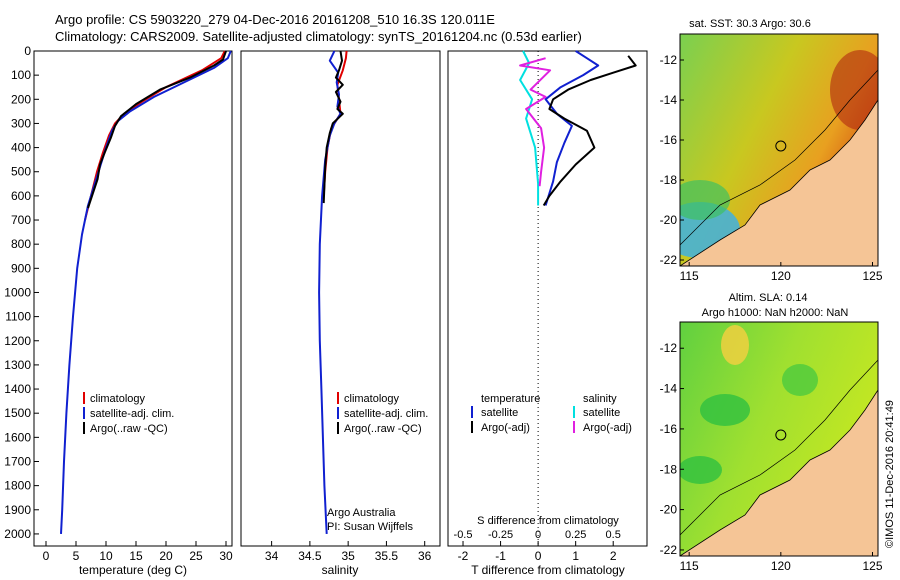 The width and height of the screenshot is (900, 580). Describe the element at coordinates (17, 461) in the screenshot. I see `y-tick-label: 1700` at that location.